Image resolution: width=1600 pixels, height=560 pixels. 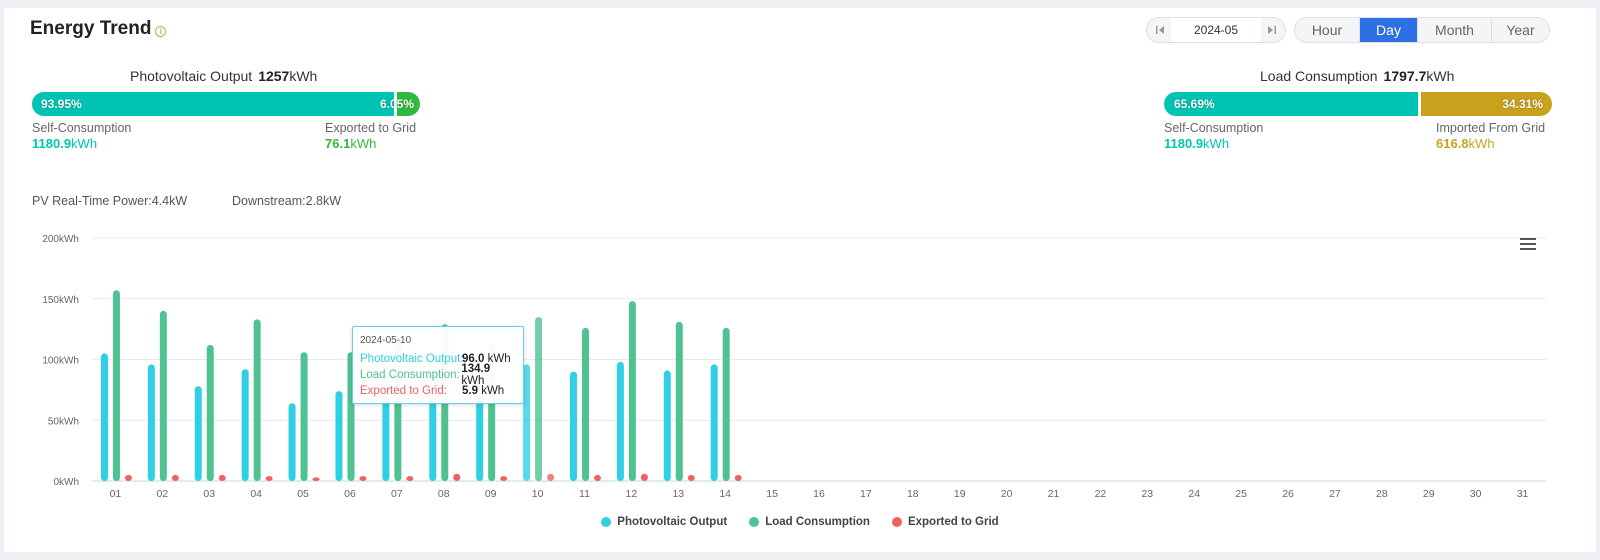 I want to click on title-text: Energy Trend, so click(x=91, y=28).